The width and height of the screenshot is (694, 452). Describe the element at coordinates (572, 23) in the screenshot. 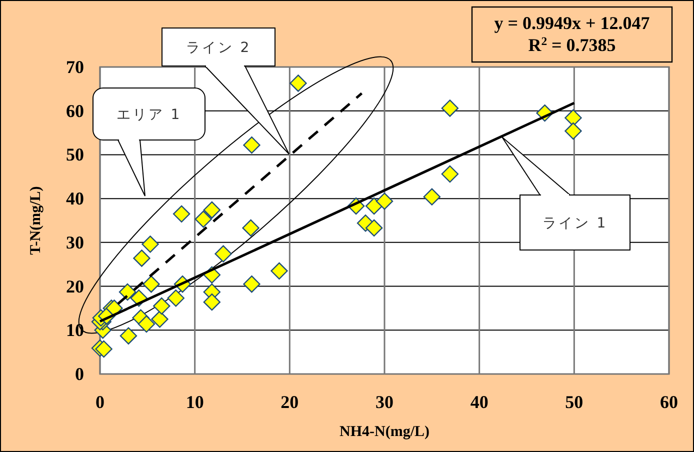

I see `text: y = 0.9949x + 12.047` at that location.